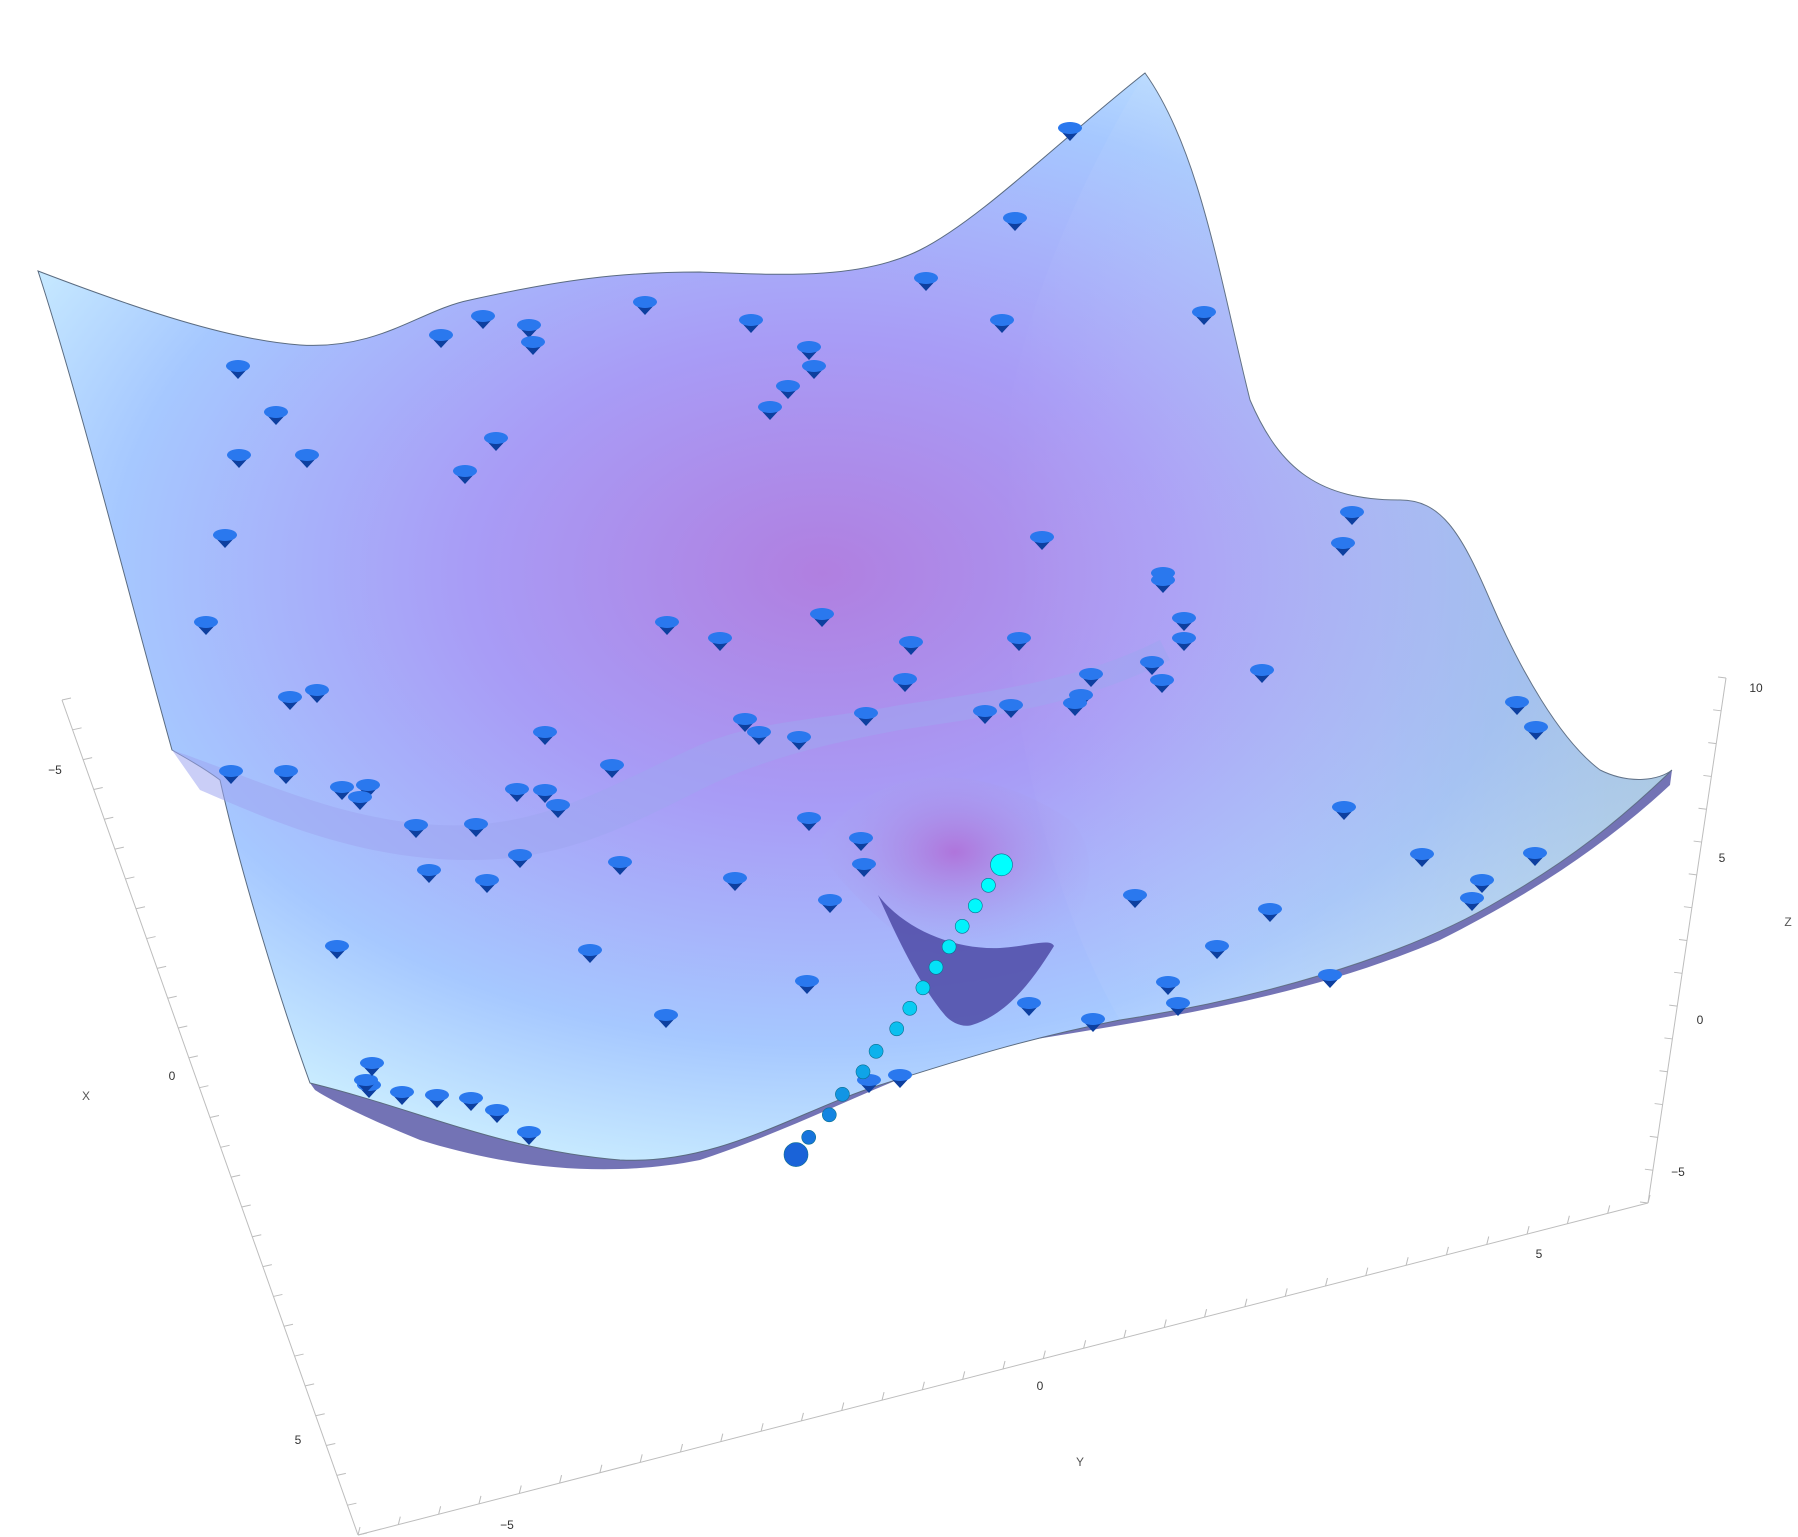 This screenshot has height=1537, width=1798. I want to click on x-tick-labels: −5 0 5, so click(175, 1105).